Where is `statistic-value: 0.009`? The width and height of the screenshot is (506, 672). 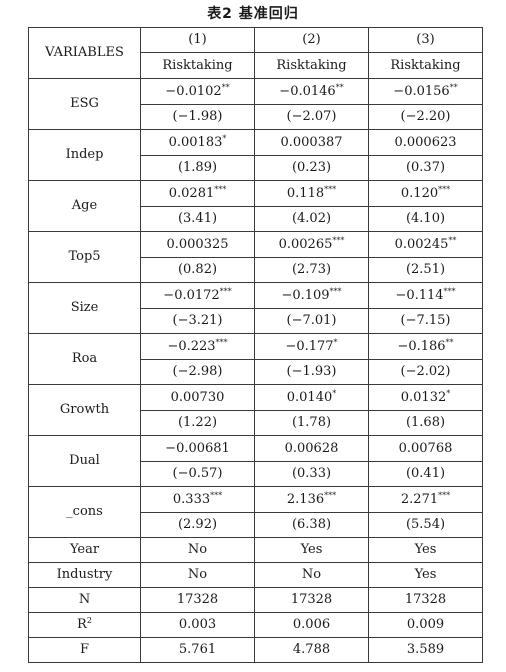
statistic-value: 0.009 is located at coordinates (425, 625).